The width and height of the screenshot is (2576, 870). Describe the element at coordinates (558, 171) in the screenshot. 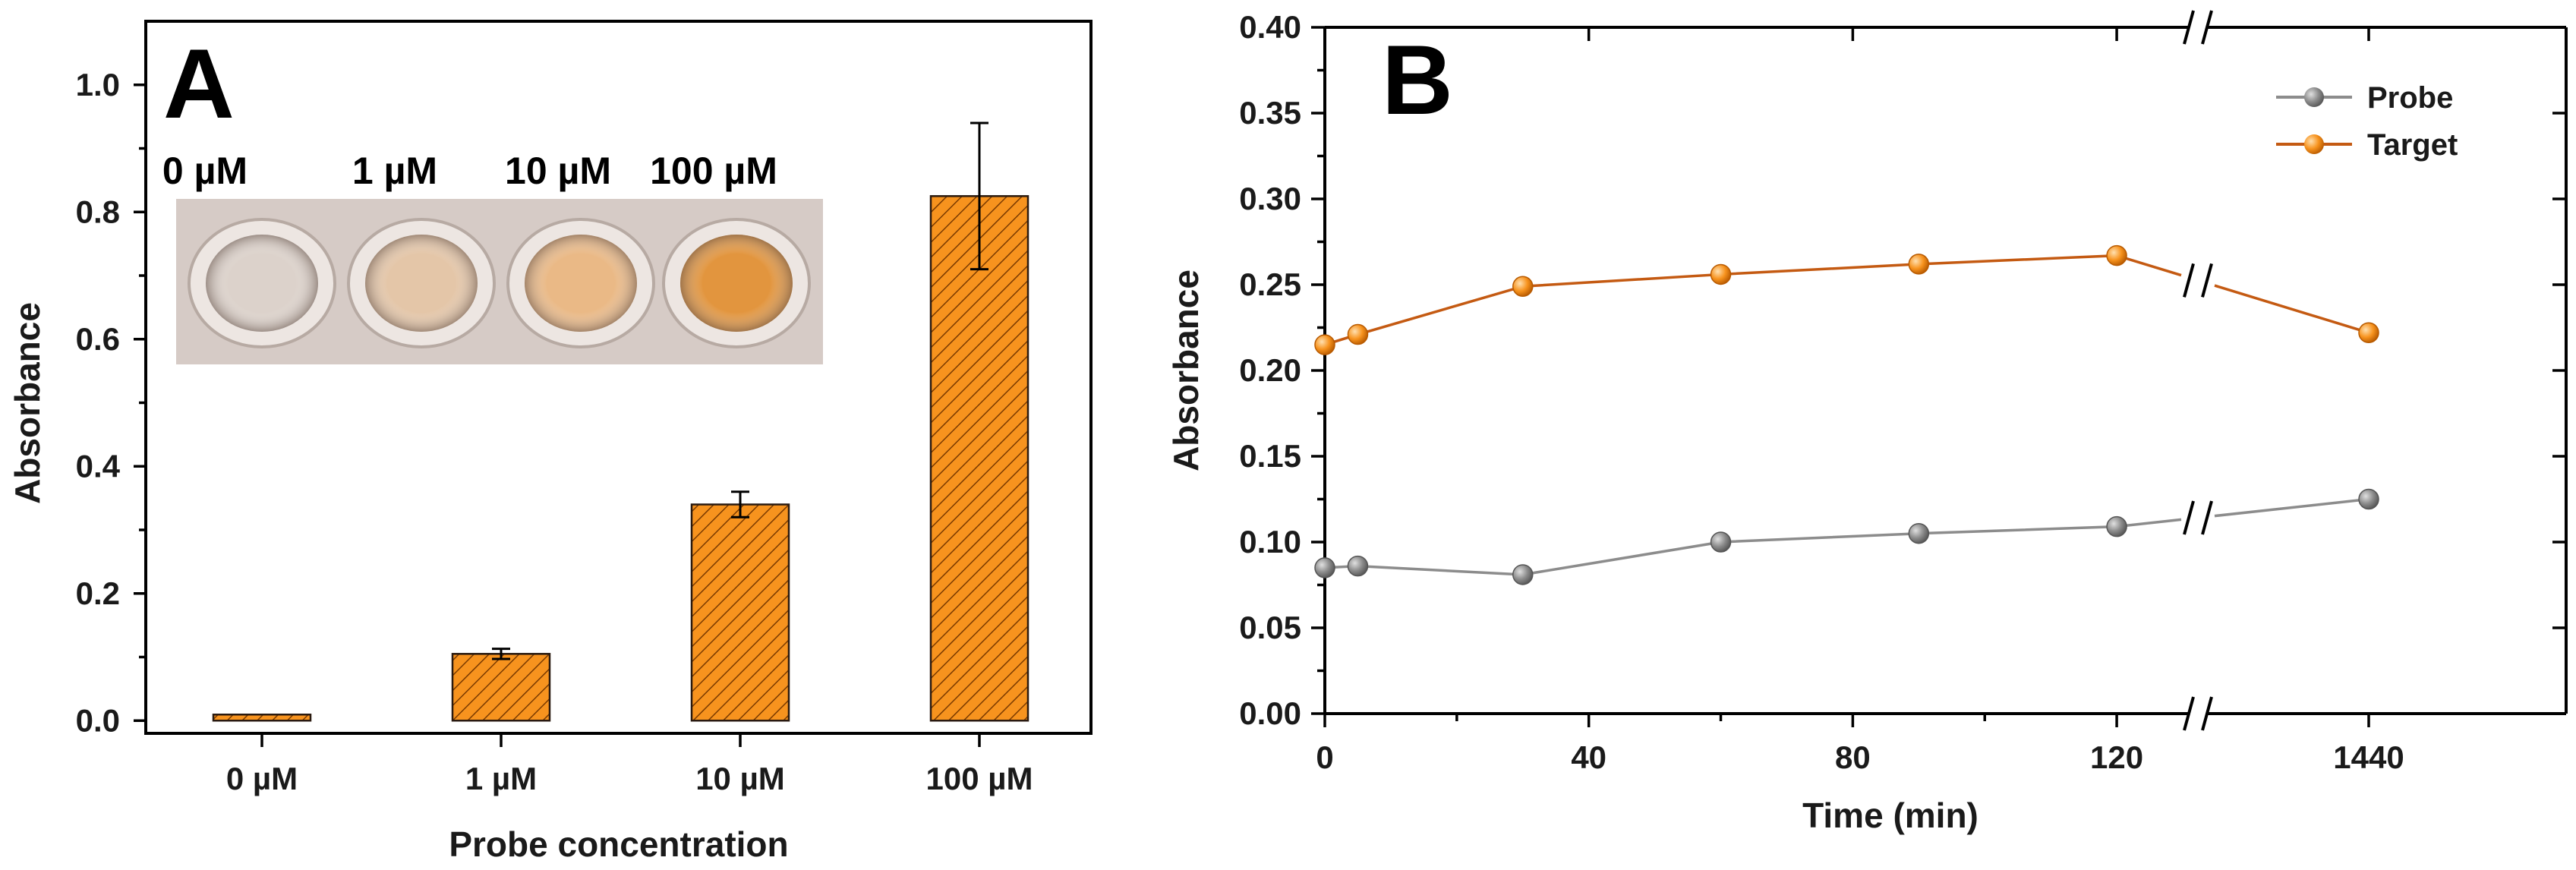

I see `inset-label-2: 10 µM` at that location.